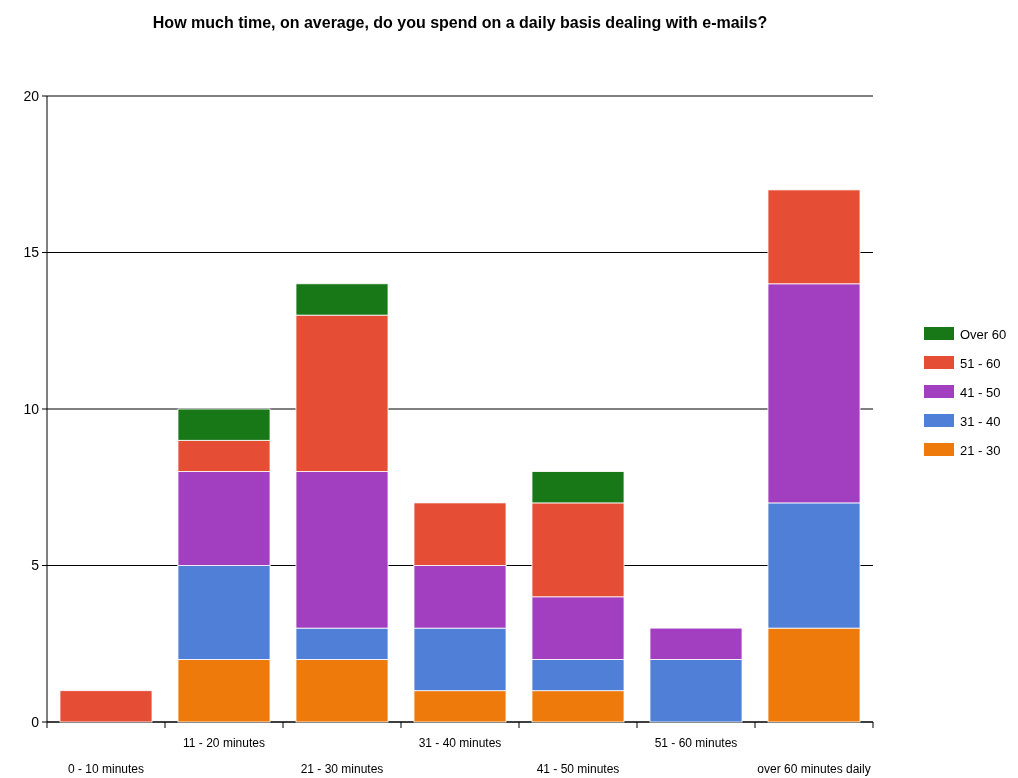 Image resolution: width=1018 pixels, height=778 pixels. I want to click on legend-label: Over 60, so click(983, 334).